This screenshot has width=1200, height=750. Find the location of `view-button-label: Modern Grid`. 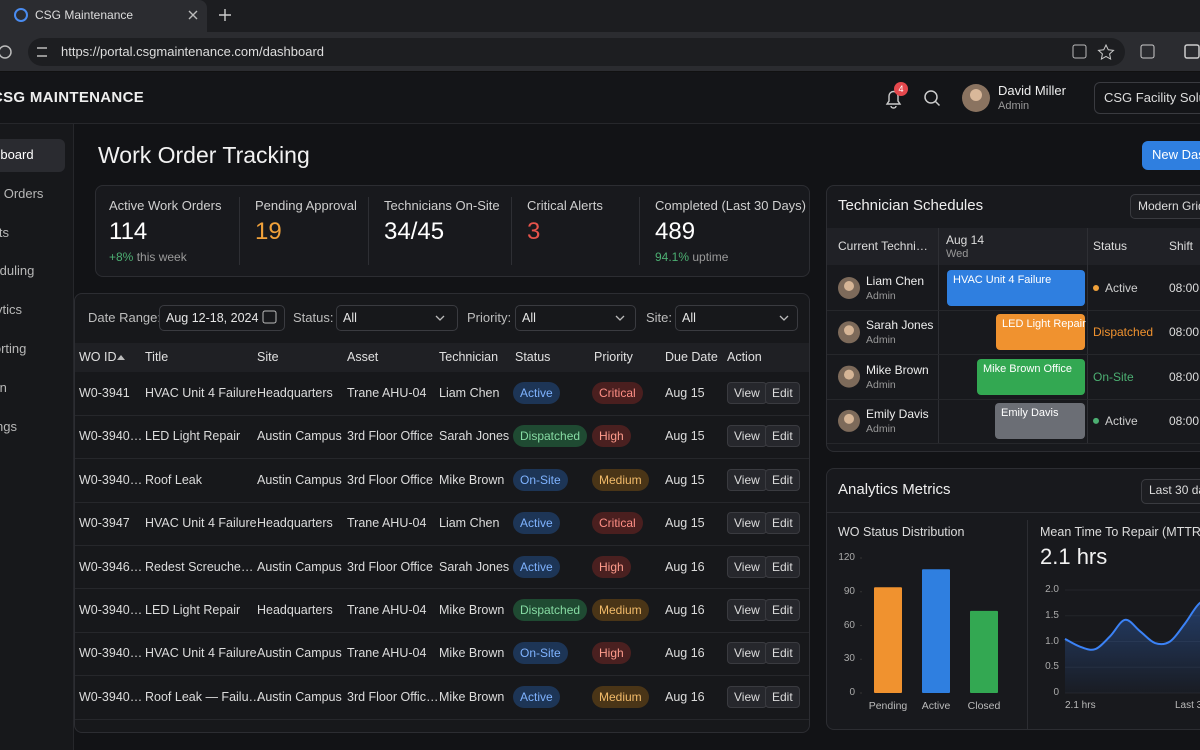

view-button-label: Modern Grid is located at coordinates (1169, 206).